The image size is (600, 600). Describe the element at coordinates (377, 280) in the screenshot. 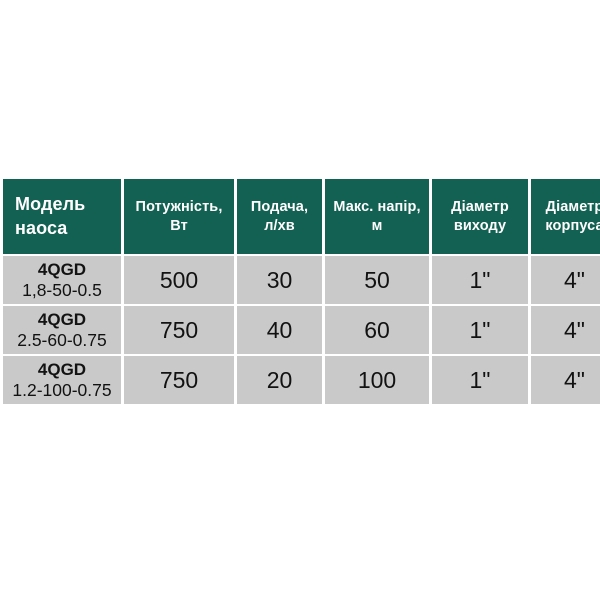

I see `cell-max-head: 50` at that location.